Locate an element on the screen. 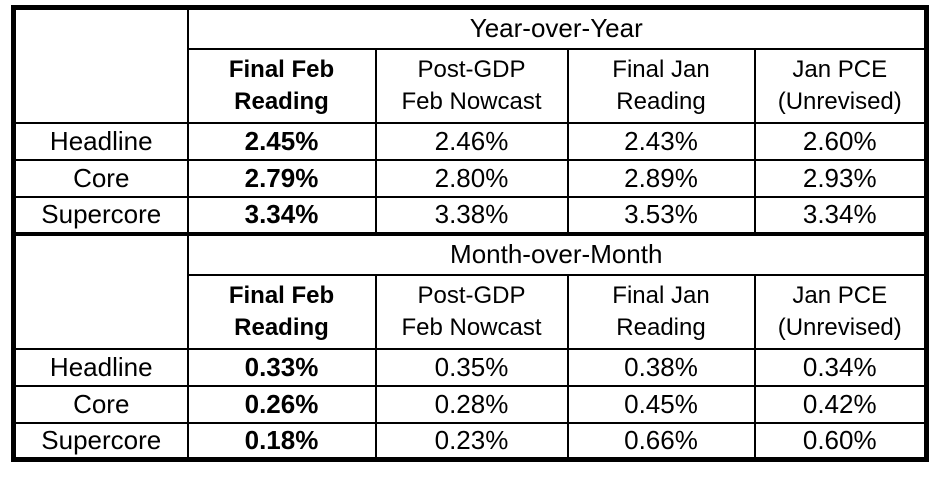 The width and height of the screenshot is (946, 498). data-cell: 0.28% is located at coordinates (471, 404).